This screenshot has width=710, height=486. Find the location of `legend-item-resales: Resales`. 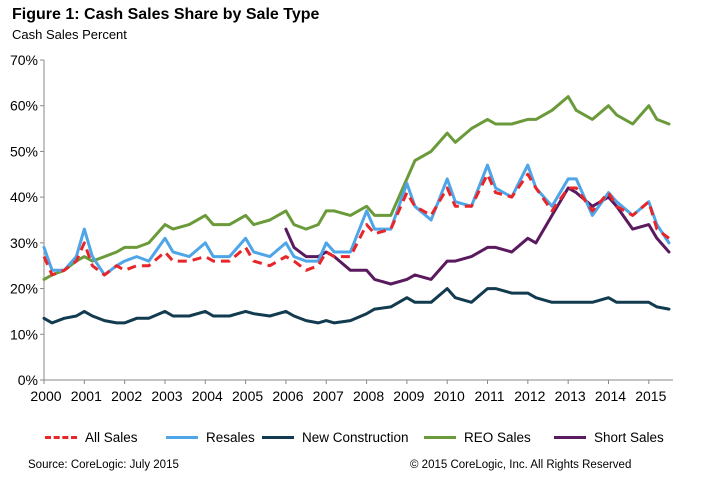

legend-item-resales: Resales is located at coordinates (210, 437).